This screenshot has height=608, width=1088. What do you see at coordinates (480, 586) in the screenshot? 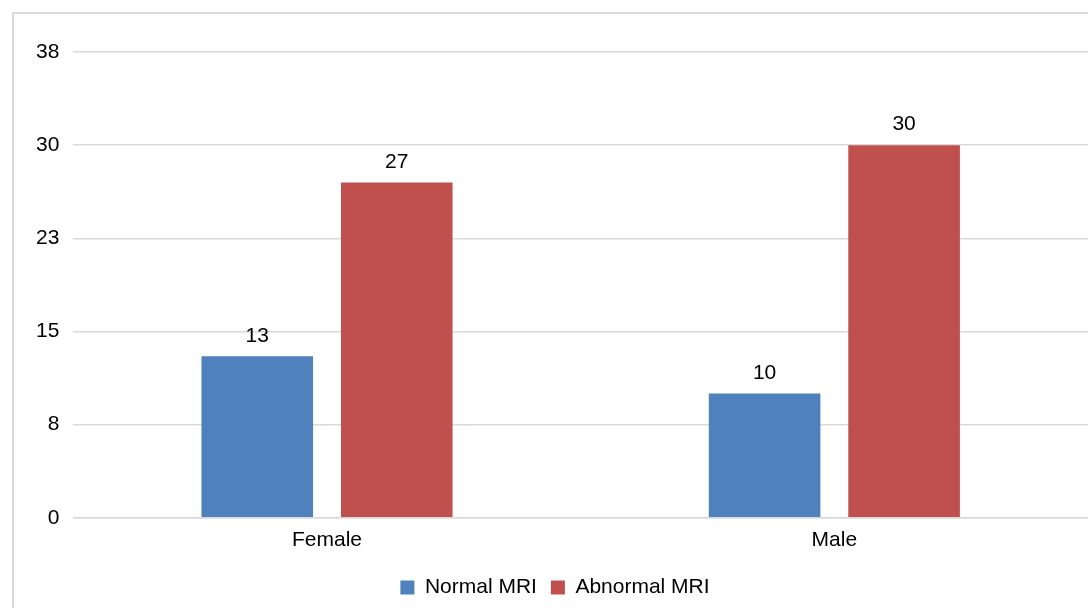
I see `legend-label: Normal MRI` at bounding box center [480, 586].